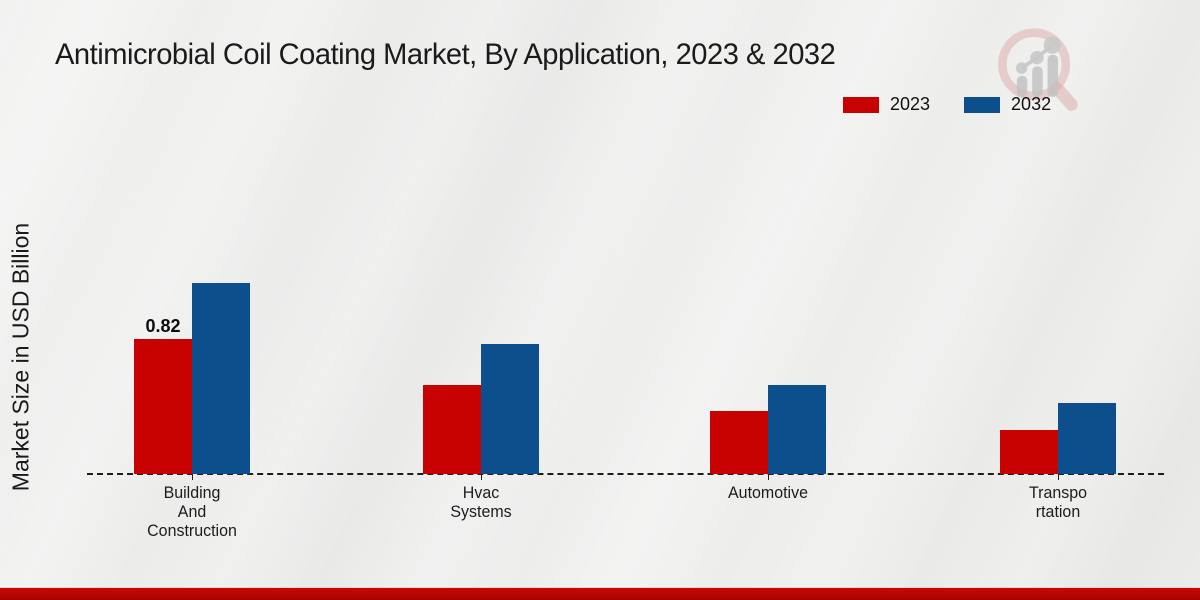 Image resolution: width=1200 pixels, height=600 pixels. I want to click on magnifier-bar-chart-logo-icon, so click(1036, 72).